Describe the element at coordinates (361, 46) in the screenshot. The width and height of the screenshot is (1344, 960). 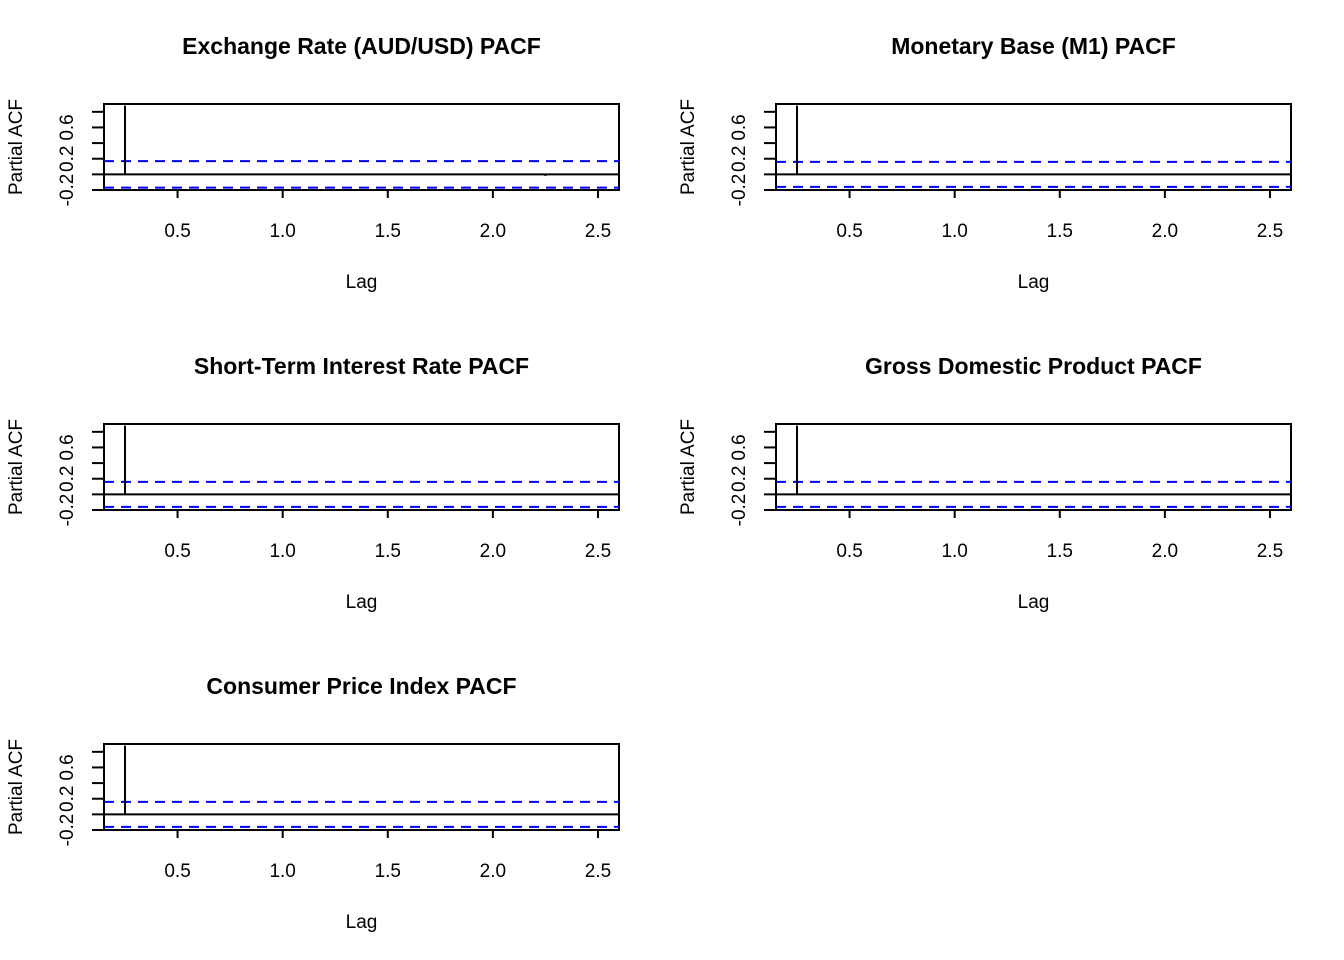
I see `chart-title: Exchange Rate (AUD/USD) PACF` at that location.